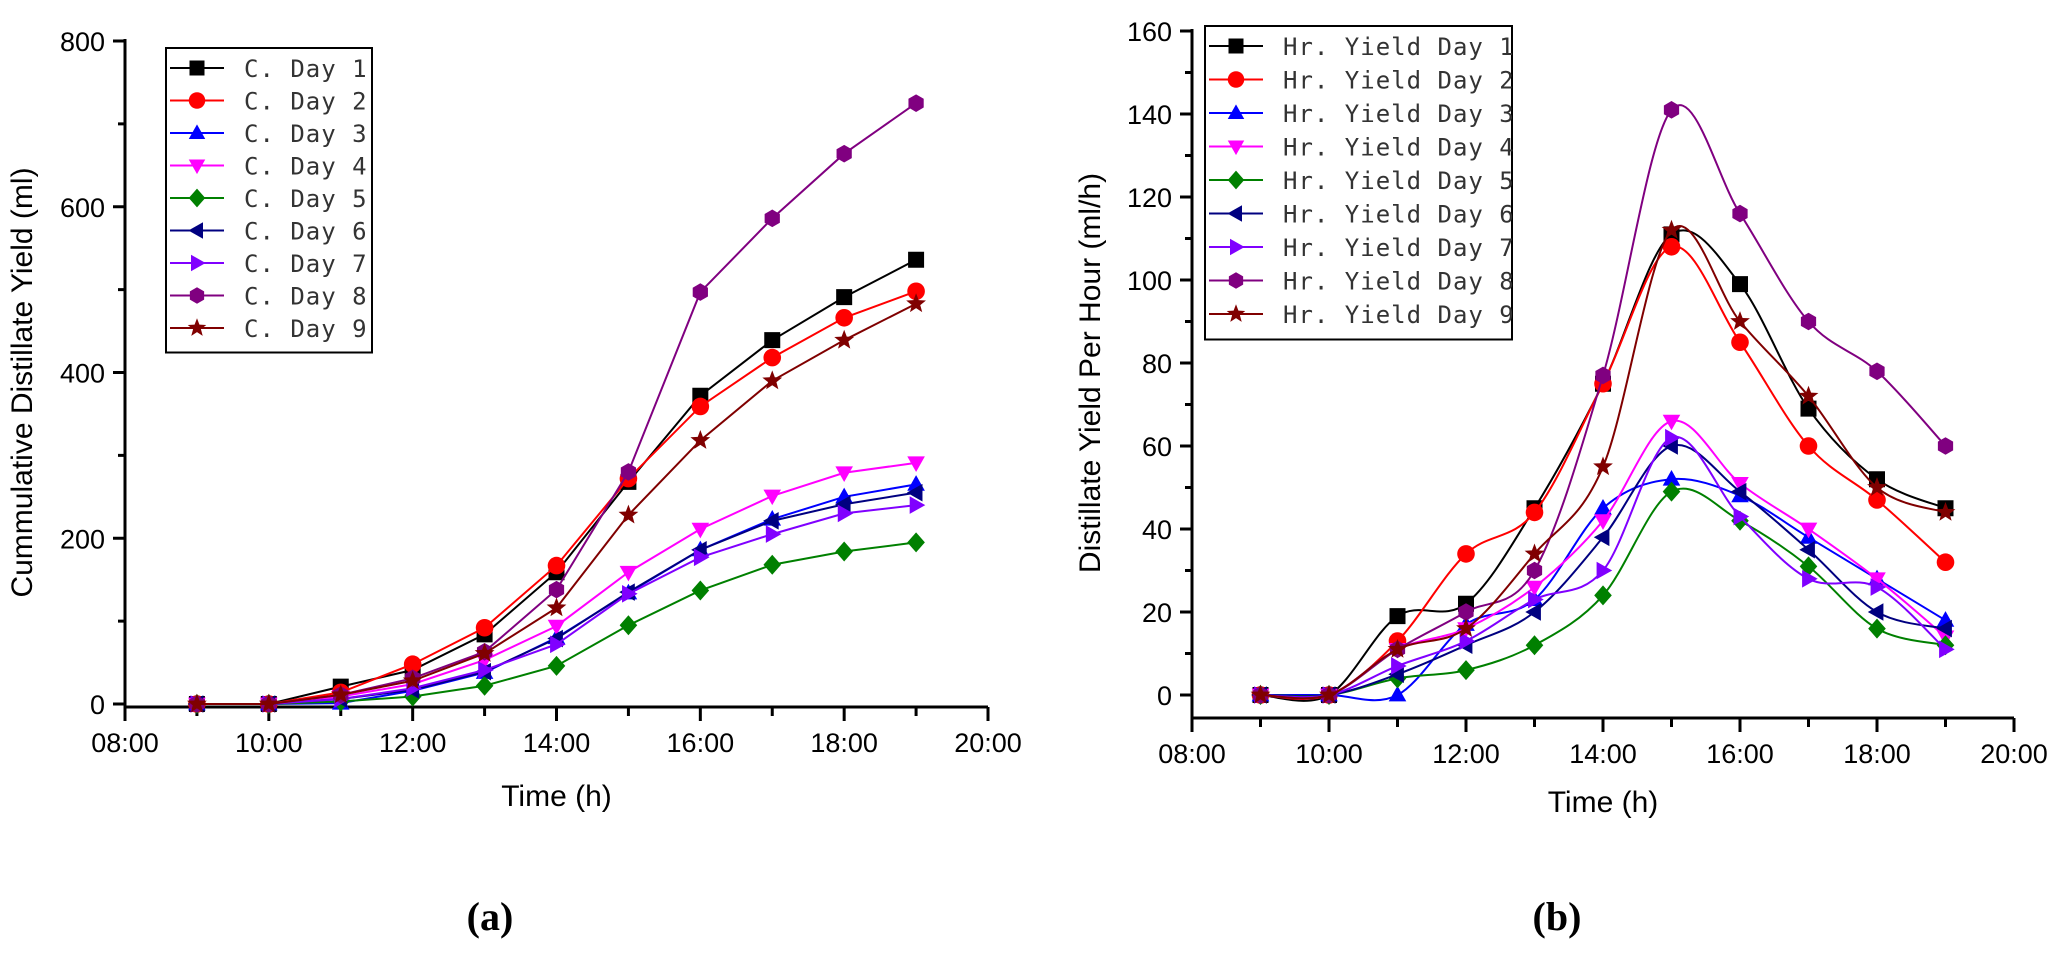 Image resolution: width=2067 pixels, height=961 pixels. Describe the element at coordinates (490, 916) in the screenshot. I see `panel-label: (a)` at that location.